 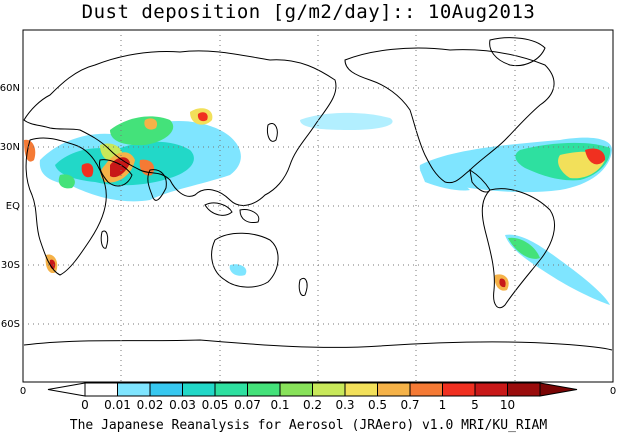 I want to click on colorbar-label: 0.03, so click(x=182, y=405).